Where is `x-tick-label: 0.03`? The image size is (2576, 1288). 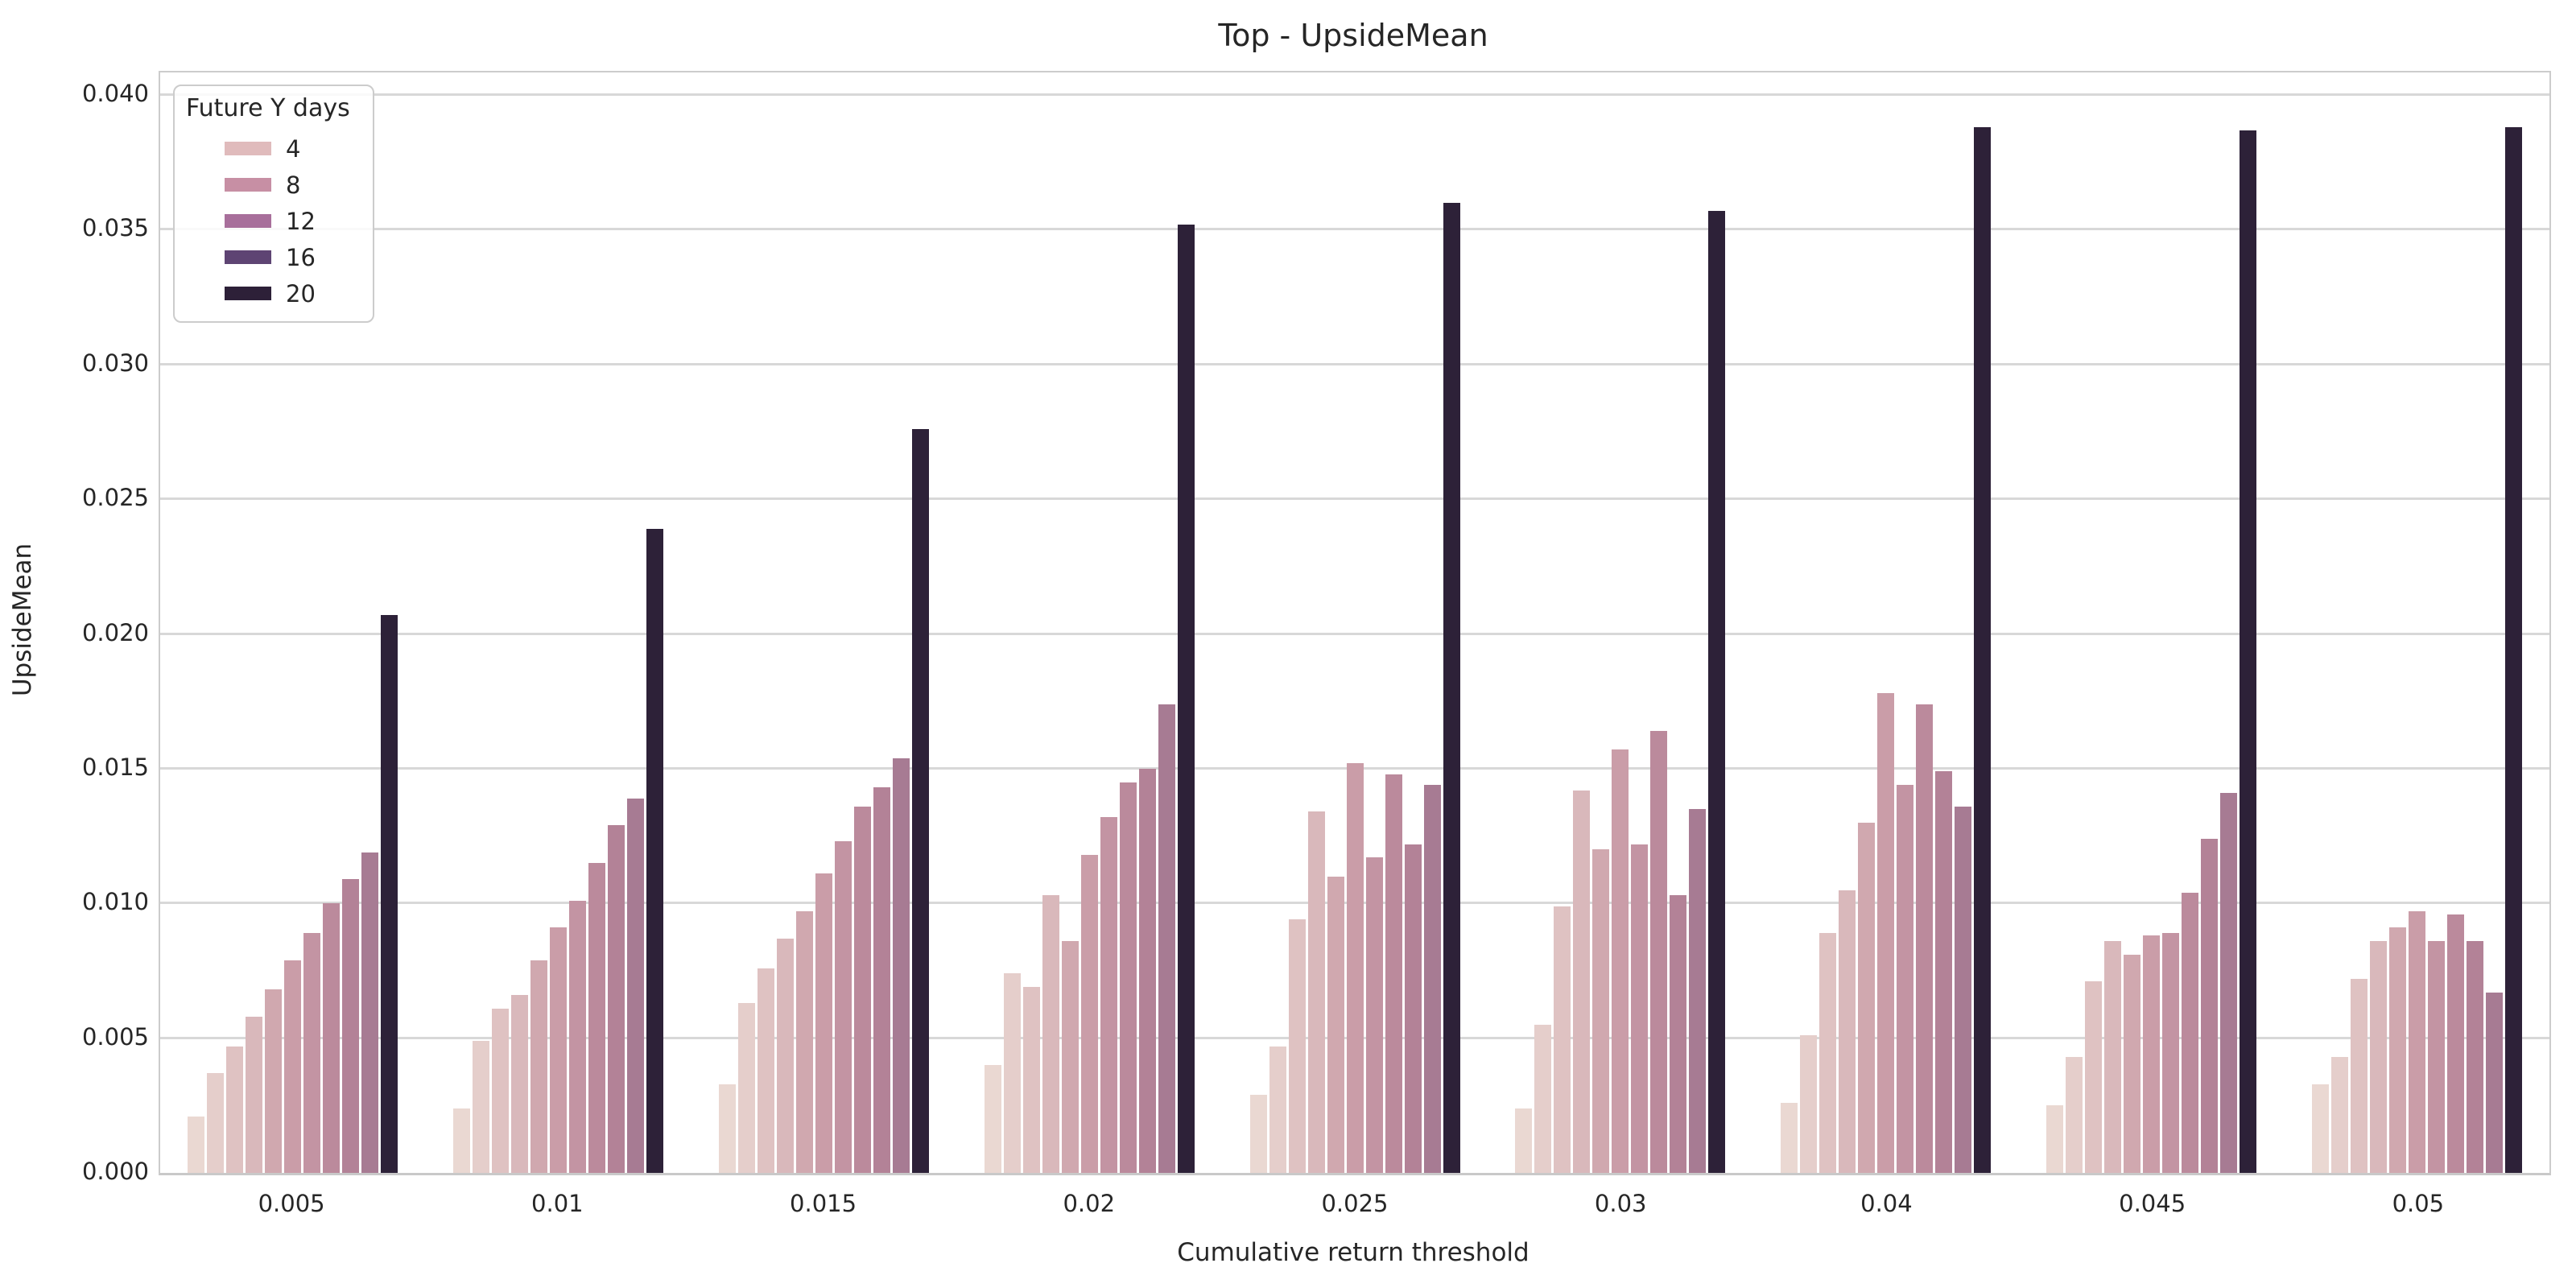 x-tick-label: 0.03 is located at coordinates (1620, 1203).